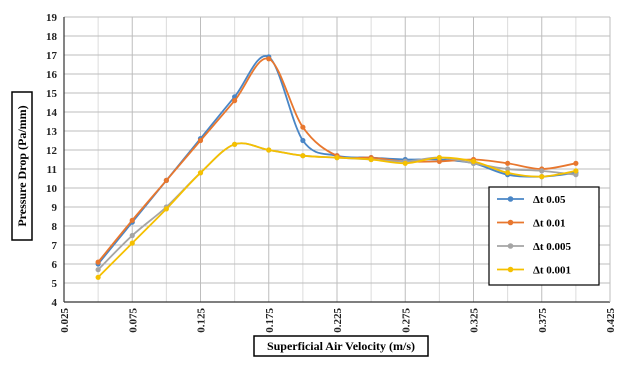  Describe the element at coordinates (52, 113) in the screenshot. I see `y-tick-label: 14` at that location.